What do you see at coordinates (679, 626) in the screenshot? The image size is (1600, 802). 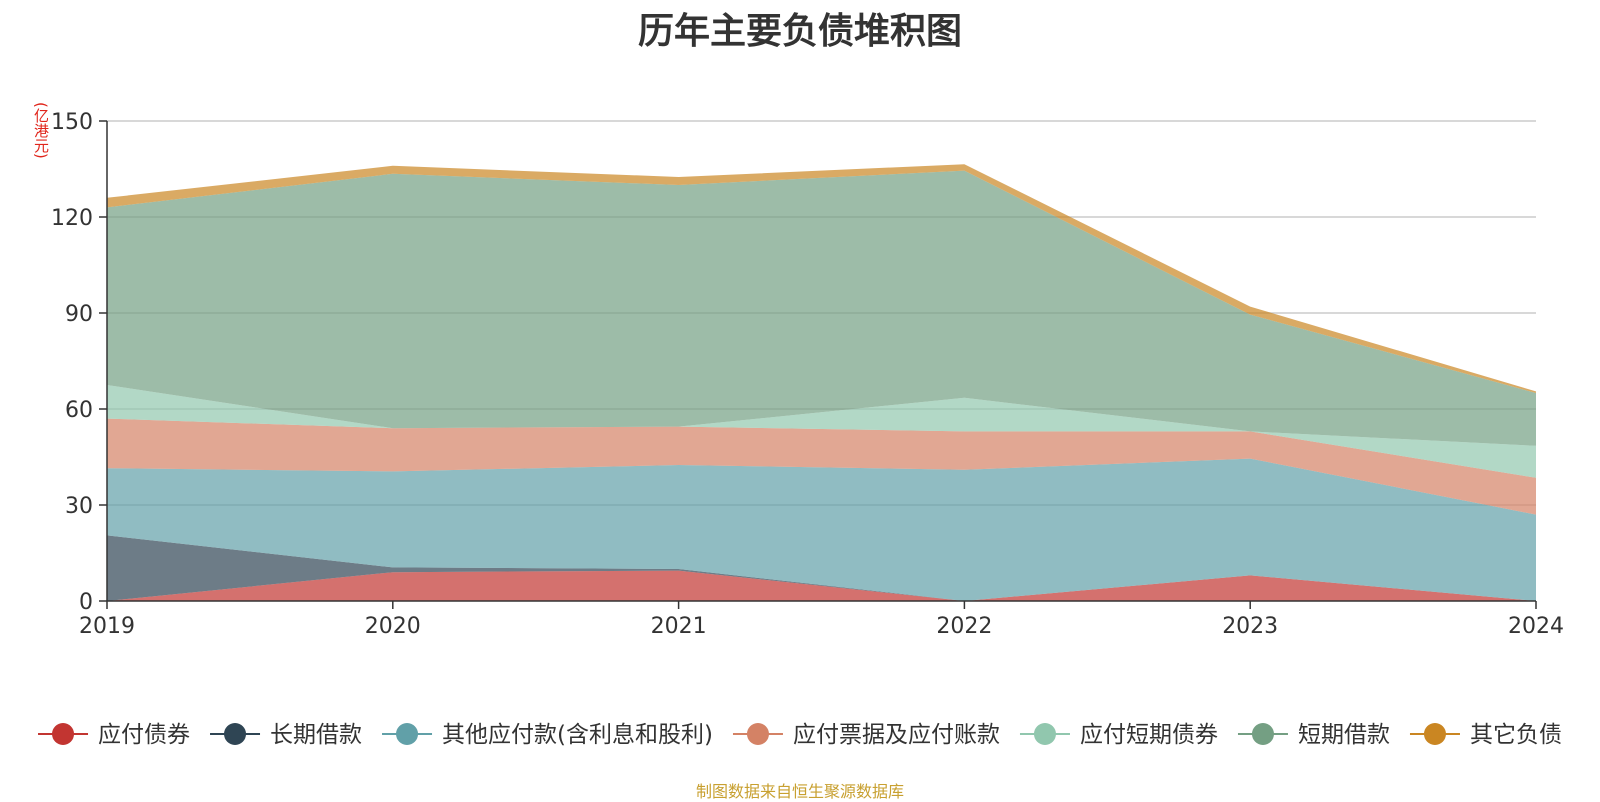 I see `x-tick-label: 2021` at bounding box center [679, 626].